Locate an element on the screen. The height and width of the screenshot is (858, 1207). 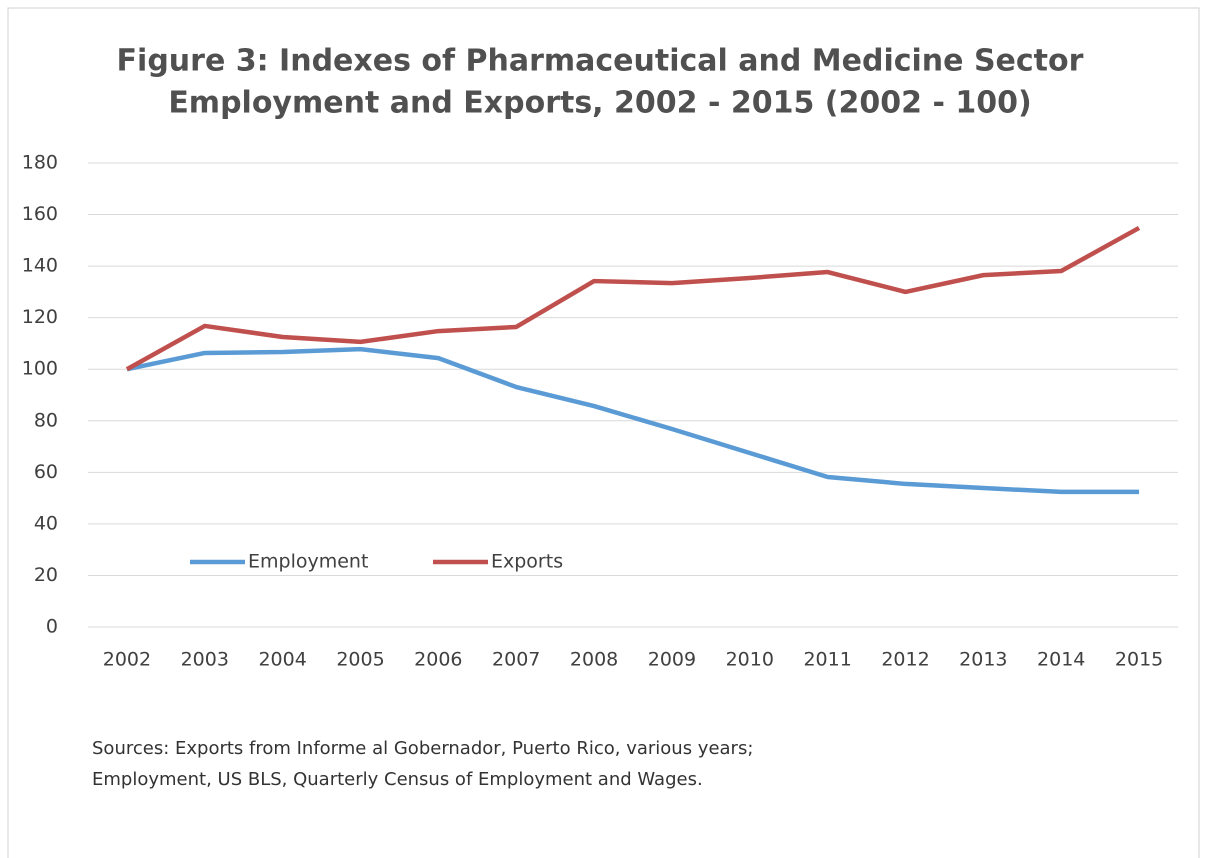
y-tick-label: 40 is located at coordinates (46, 523).